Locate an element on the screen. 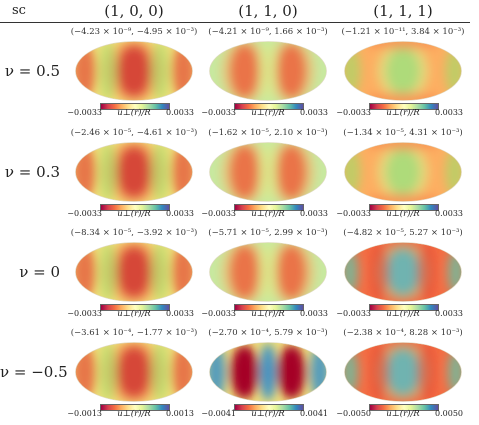  range-label: (−1.62 × 10⁻⁵, 2.10 × 10⁻³) is located at coordinates (268, 133).